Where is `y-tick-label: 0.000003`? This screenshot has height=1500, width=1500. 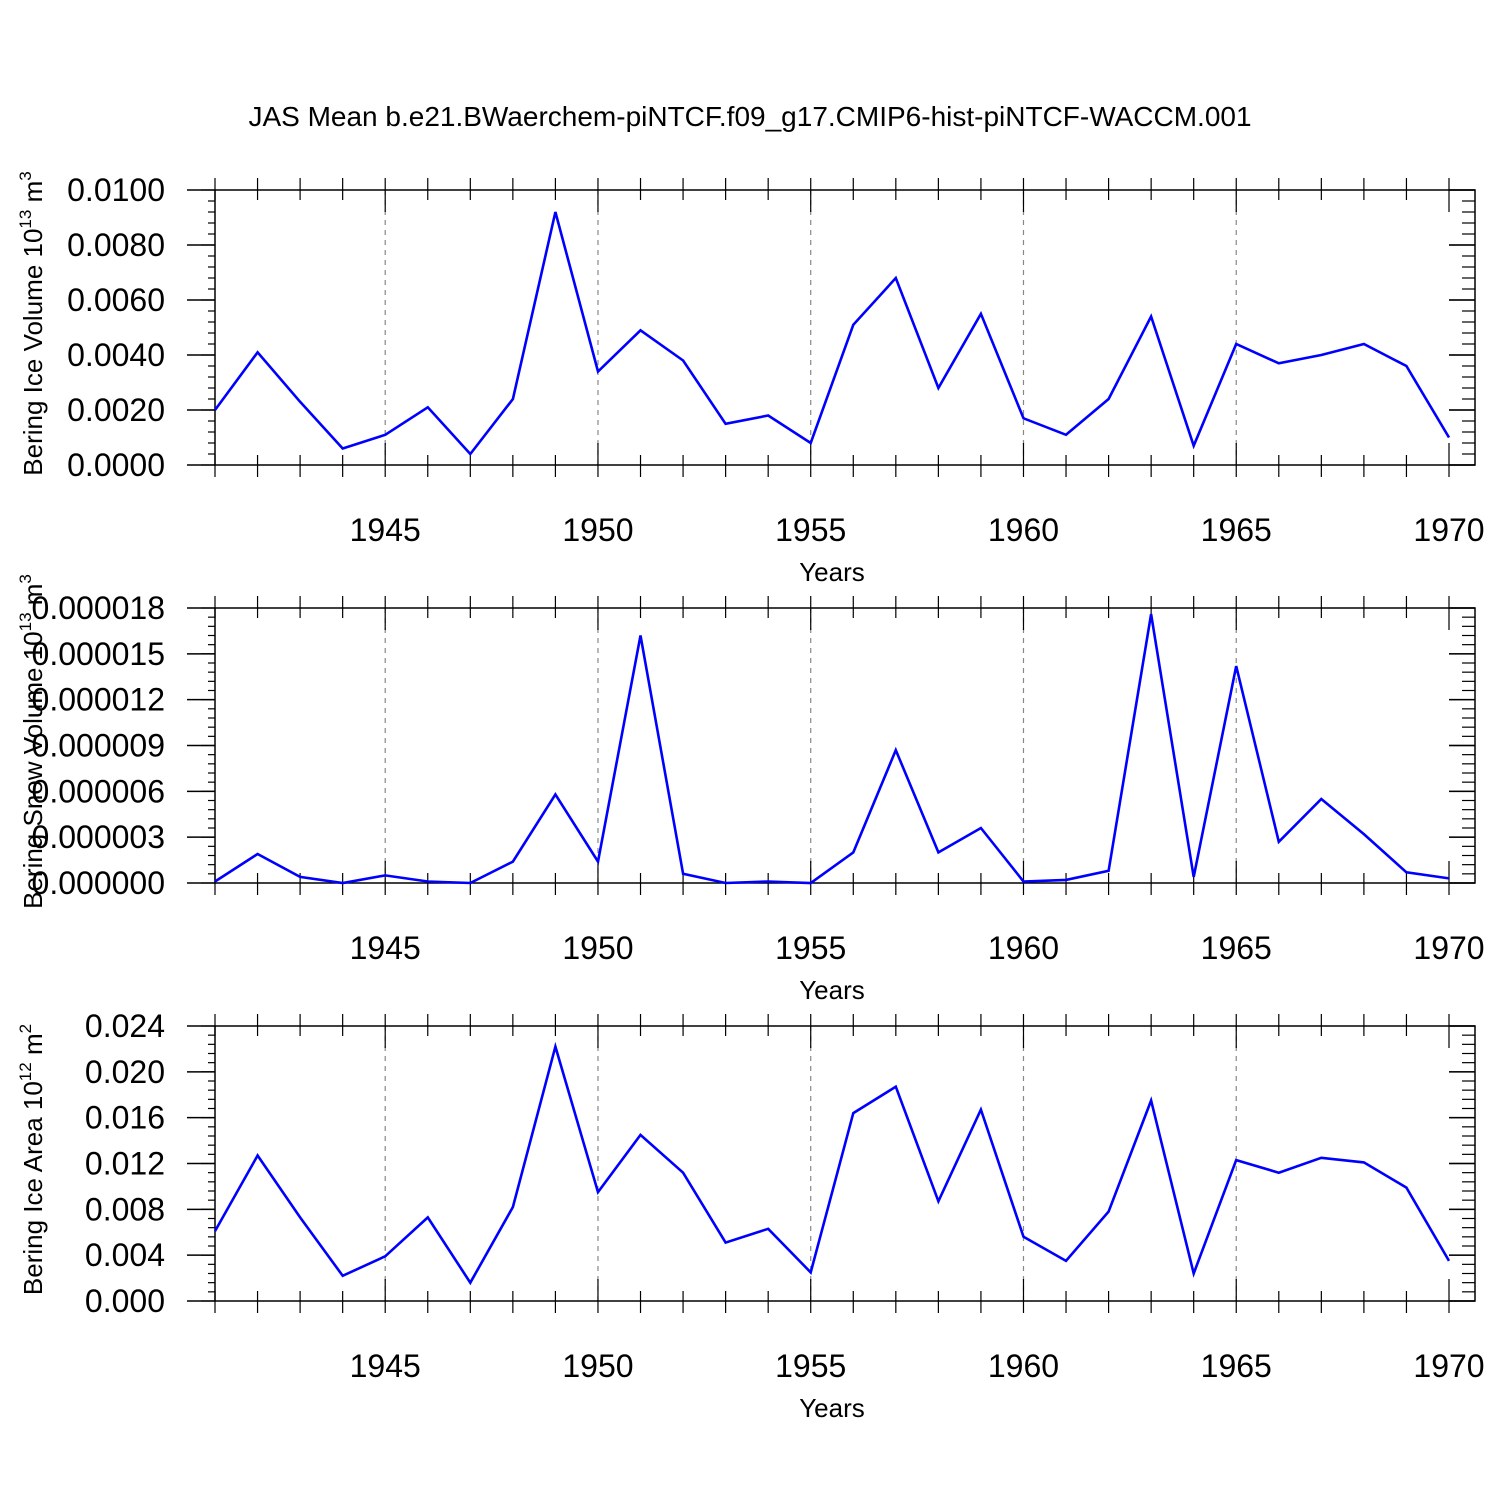
y-tick-label: 0.000003 is located at coordinates (98, 837).